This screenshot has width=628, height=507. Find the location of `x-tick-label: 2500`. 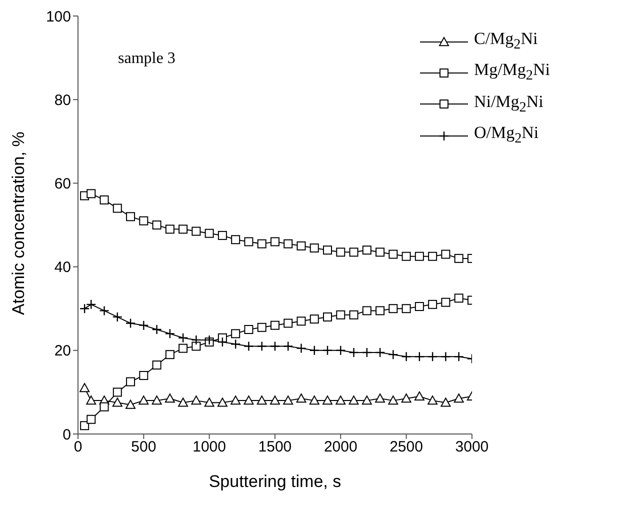

x-tick-label: 2500 is located at coordinates (406, 447).